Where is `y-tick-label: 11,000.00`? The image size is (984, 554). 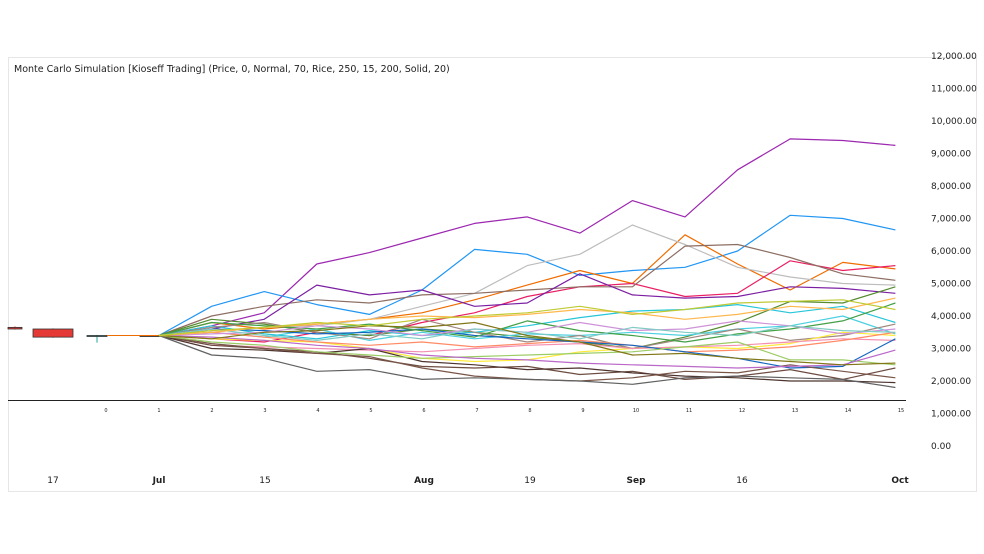
y-tick-label: 11,000.00 is located at coordinates (954, 90).